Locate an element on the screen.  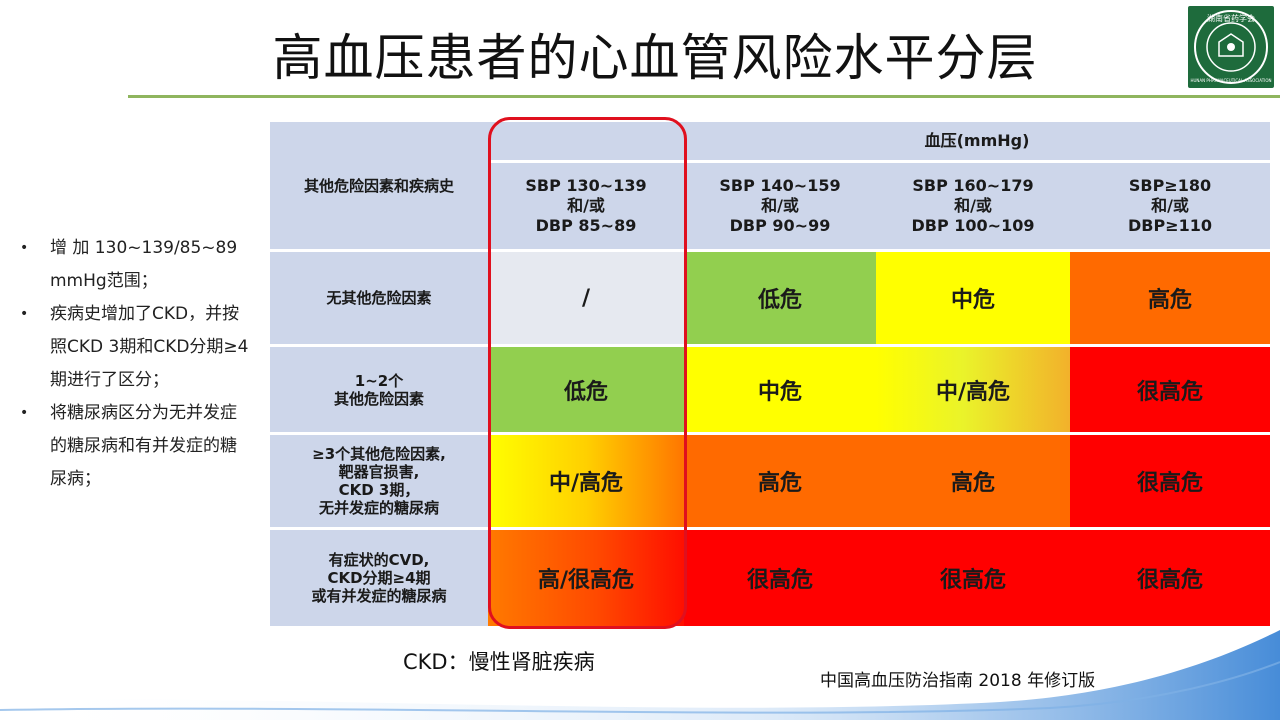
logo-title-text: 湖南省药学会 is located at coordinates (1231, 18).